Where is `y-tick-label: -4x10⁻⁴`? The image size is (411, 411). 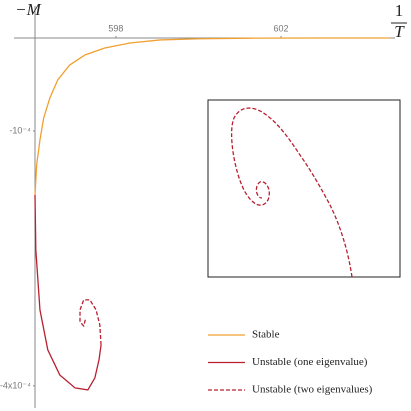
y-tick-label: -4x10⁻⁴ is located at coordinates (15, 385).